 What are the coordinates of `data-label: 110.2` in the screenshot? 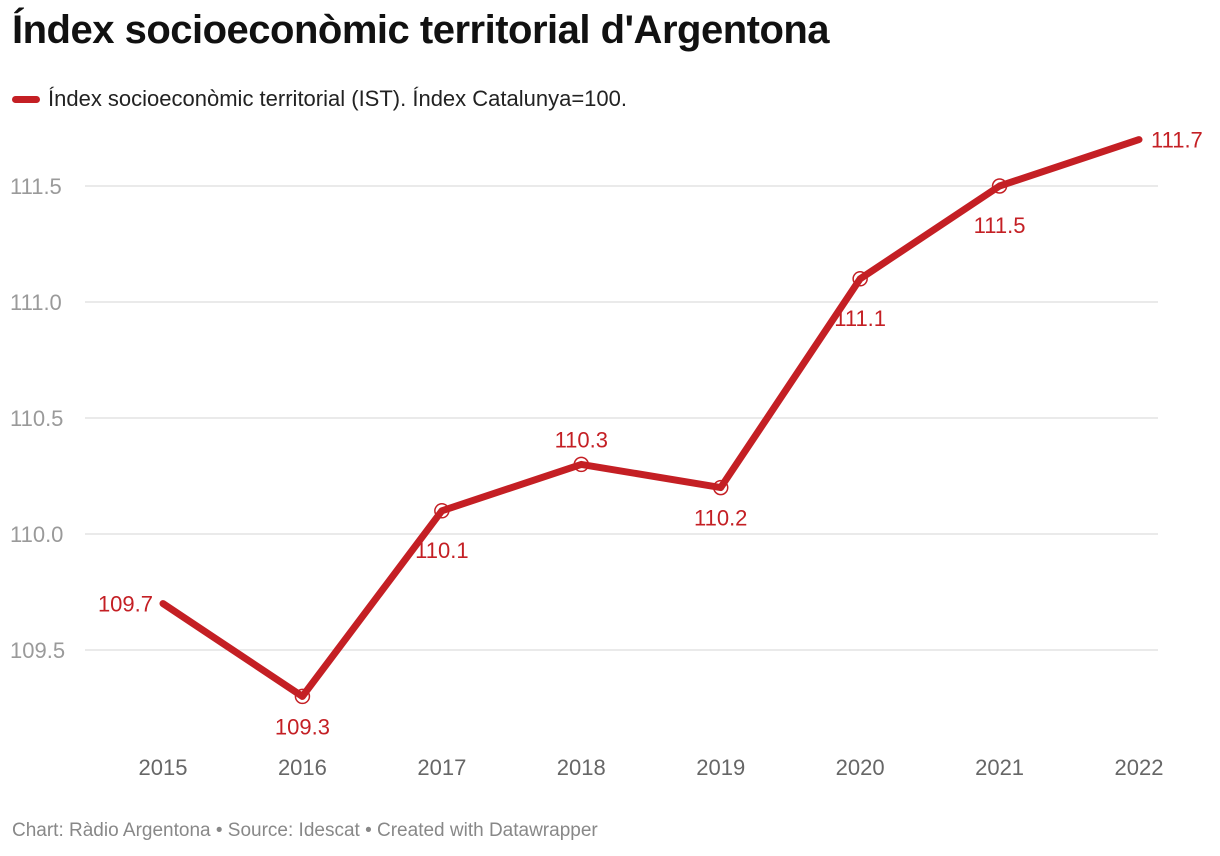 It's located at (720, 518).